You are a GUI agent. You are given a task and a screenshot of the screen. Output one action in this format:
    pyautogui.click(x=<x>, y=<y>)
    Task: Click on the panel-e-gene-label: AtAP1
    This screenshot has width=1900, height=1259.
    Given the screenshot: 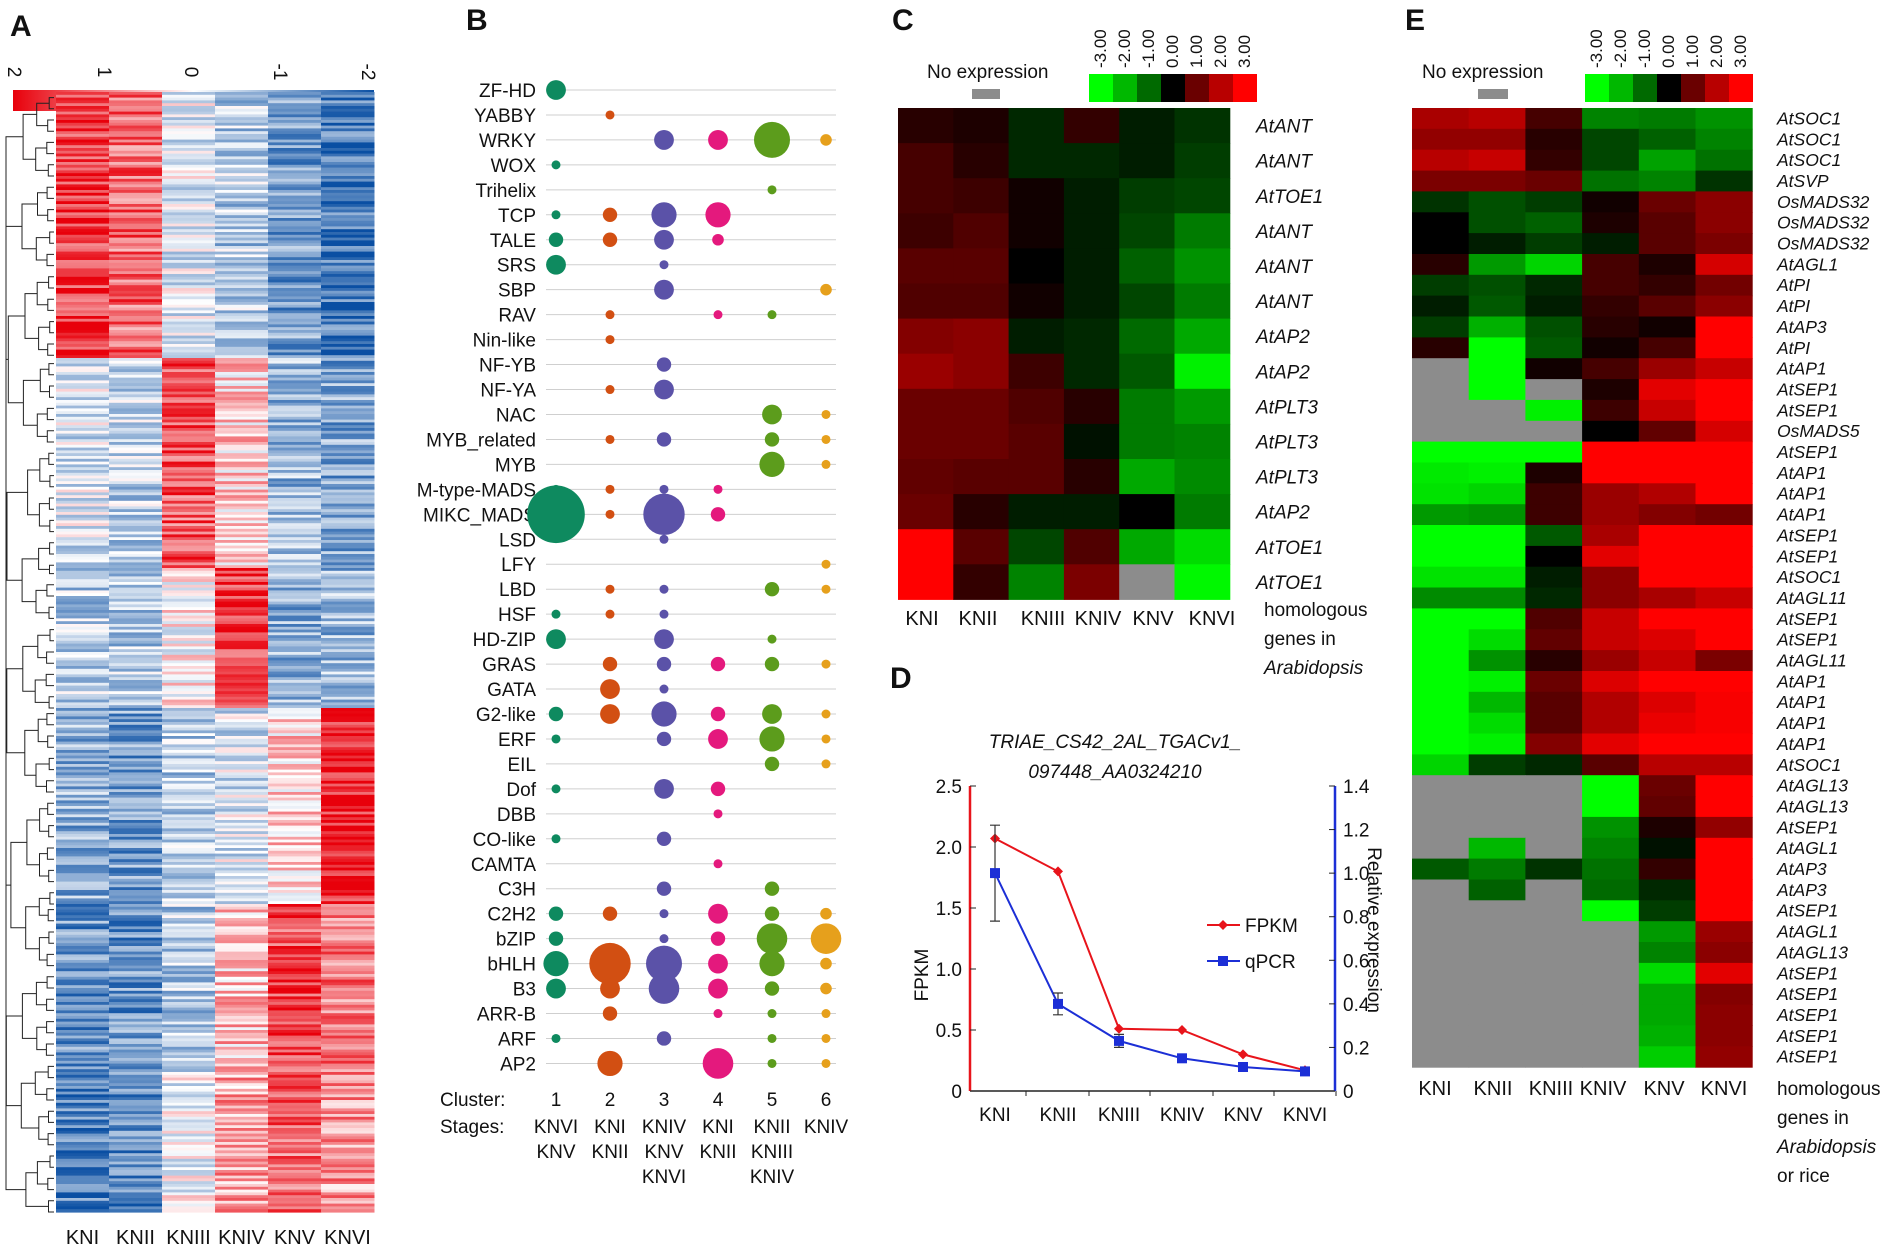 What is the action you would take?
    pyautogui.click(x=1801, y=473)
    